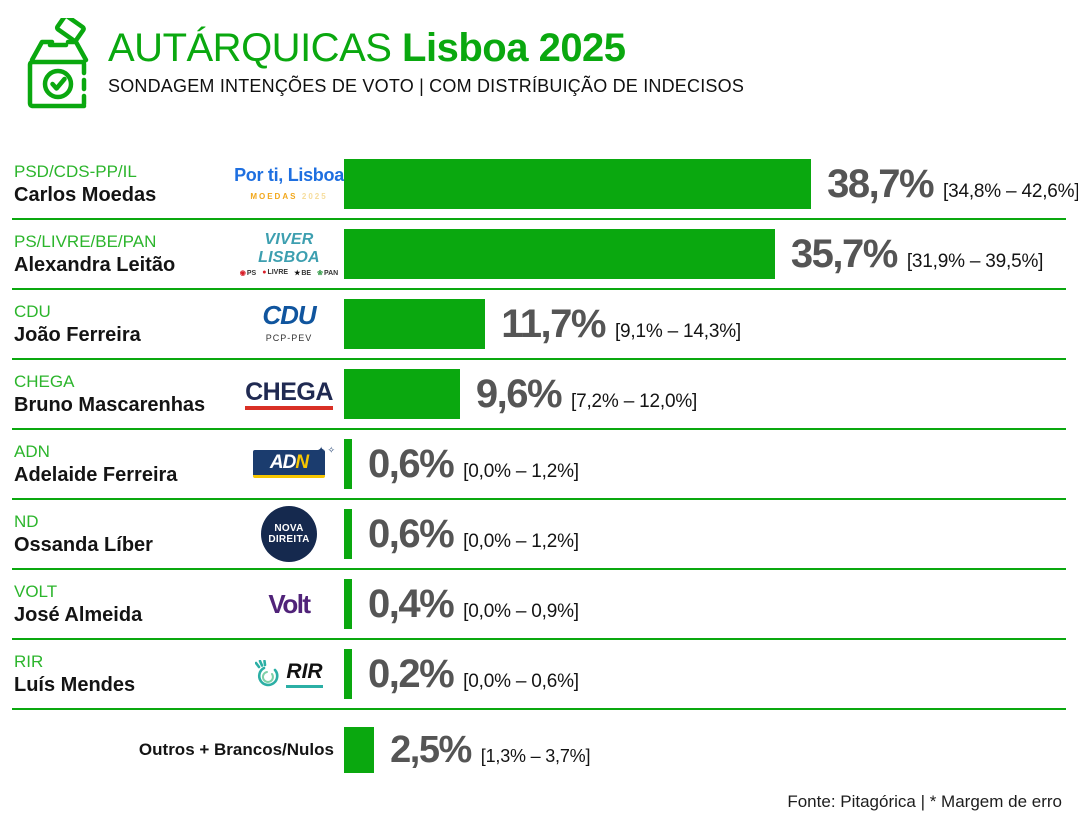  Describe the element at coordinates (289, 248) in the screenshot. I see `viver-lisboa-wordmark: VIVER LISBOA` at that location.